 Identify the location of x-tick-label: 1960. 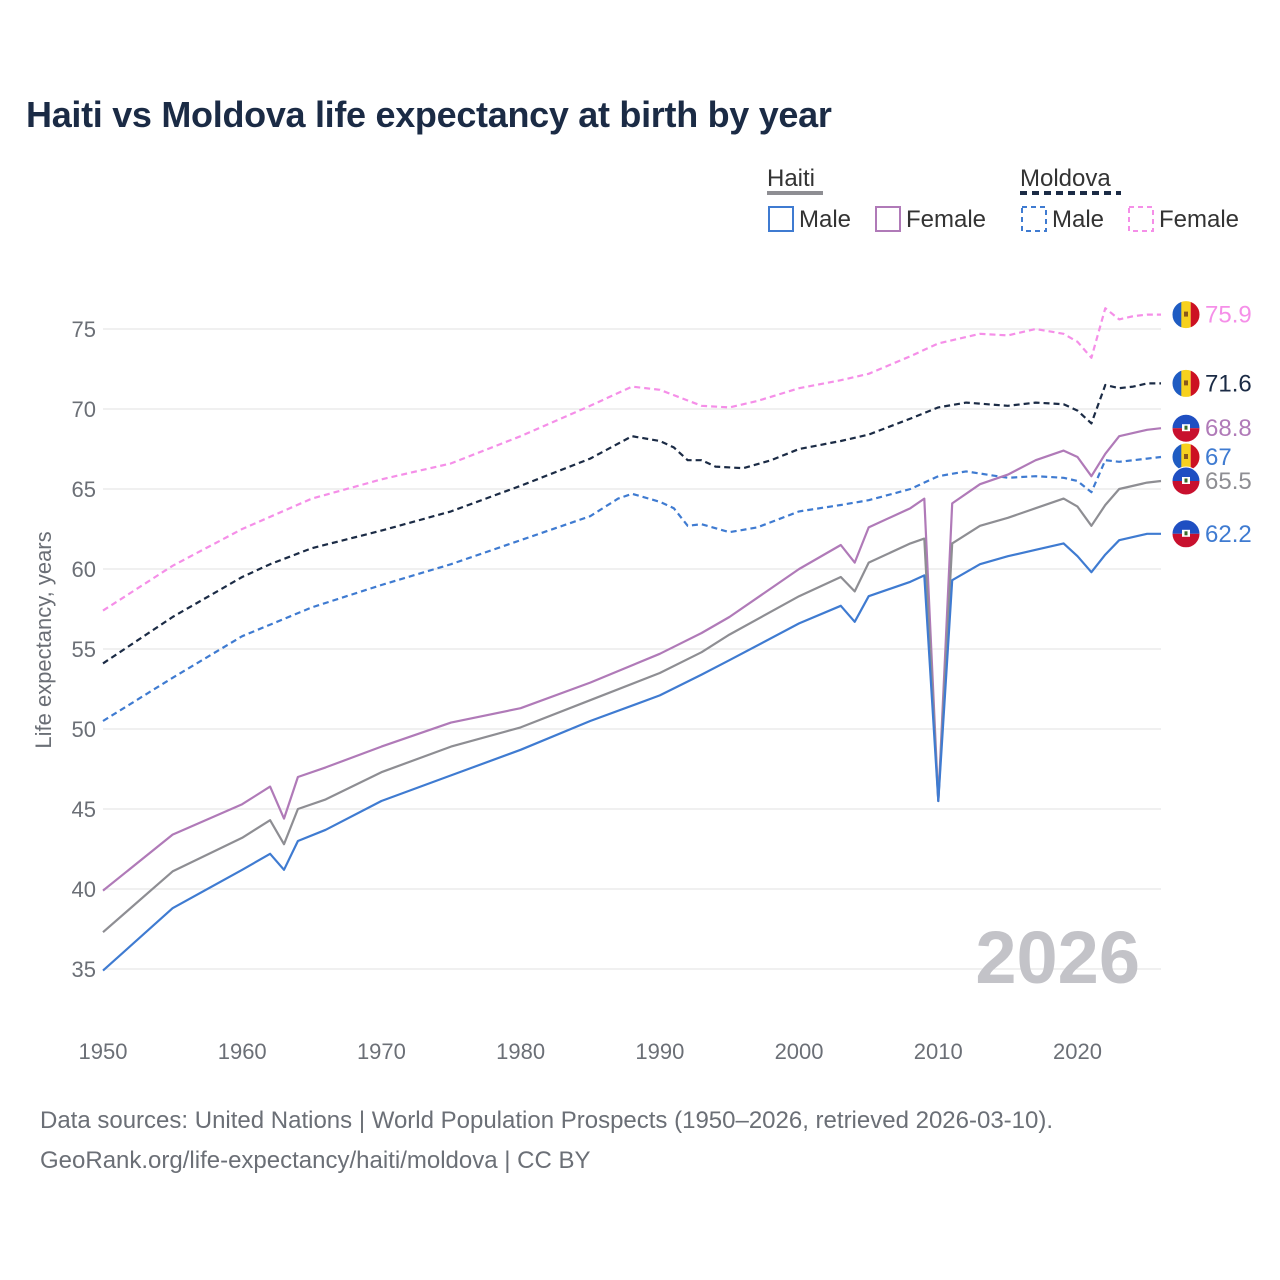
(242, 1051).